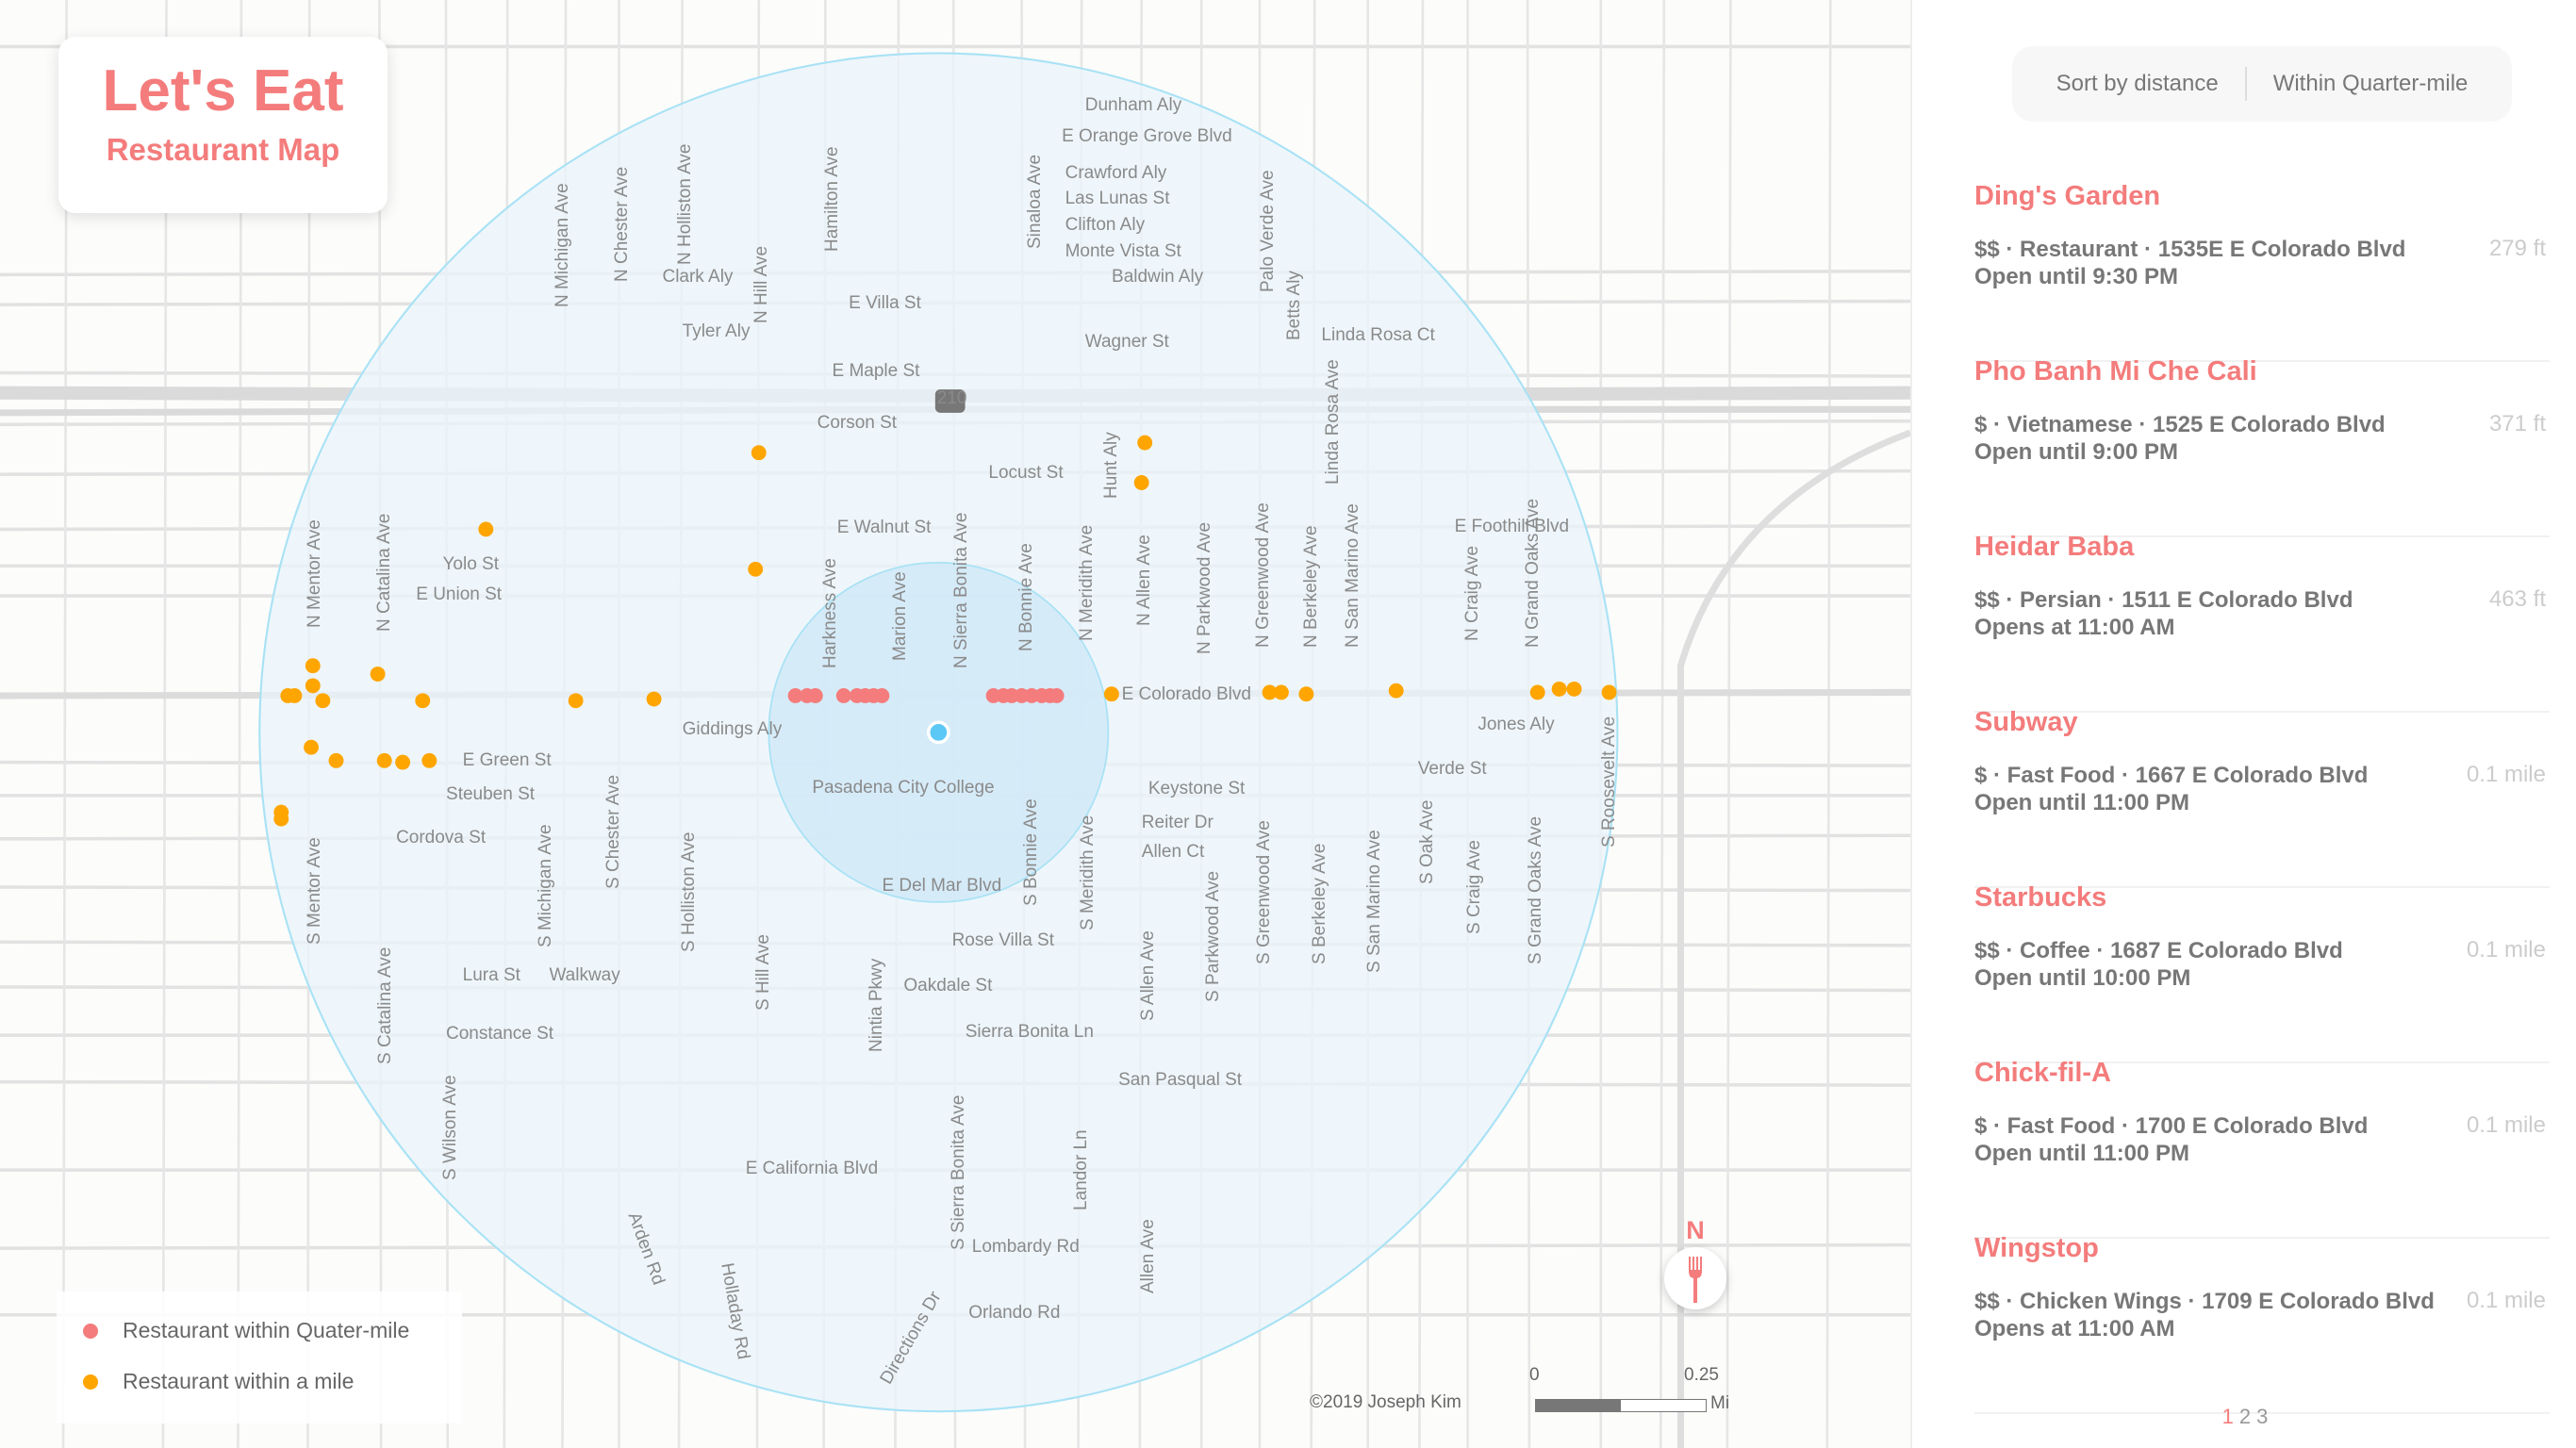 This screenshot has width=2576, height=1448. I want to click on street-label: Rose Villa St, so click(1003, 940).